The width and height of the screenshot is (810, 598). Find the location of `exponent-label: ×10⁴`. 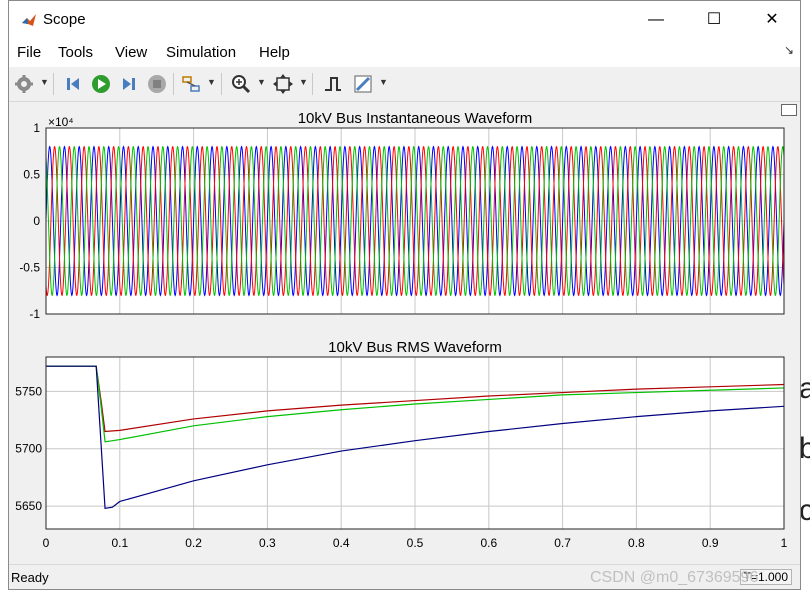

exponent-label: ×10⁴ is located at coordinates (61, 122).